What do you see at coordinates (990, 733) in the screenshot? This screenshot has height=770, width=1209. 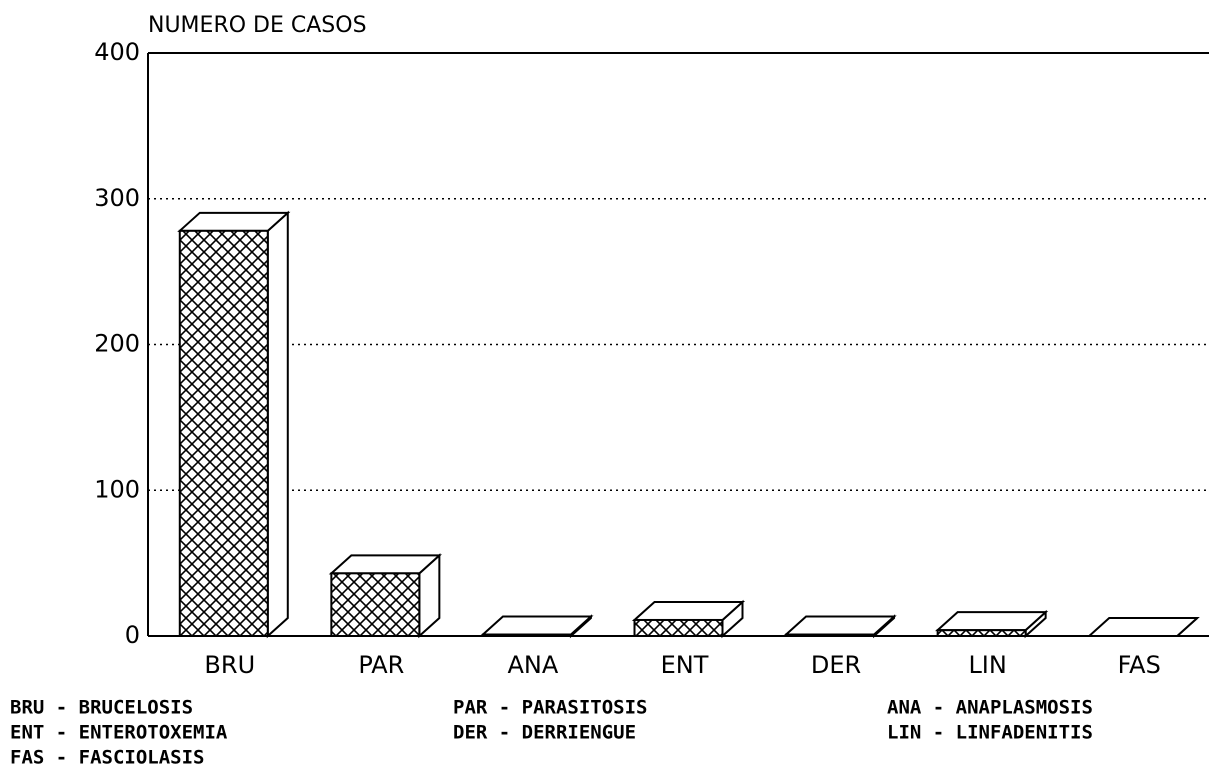 I see `legend-note: LIN - LINFADENITIS` at bounding box center [990, 733].